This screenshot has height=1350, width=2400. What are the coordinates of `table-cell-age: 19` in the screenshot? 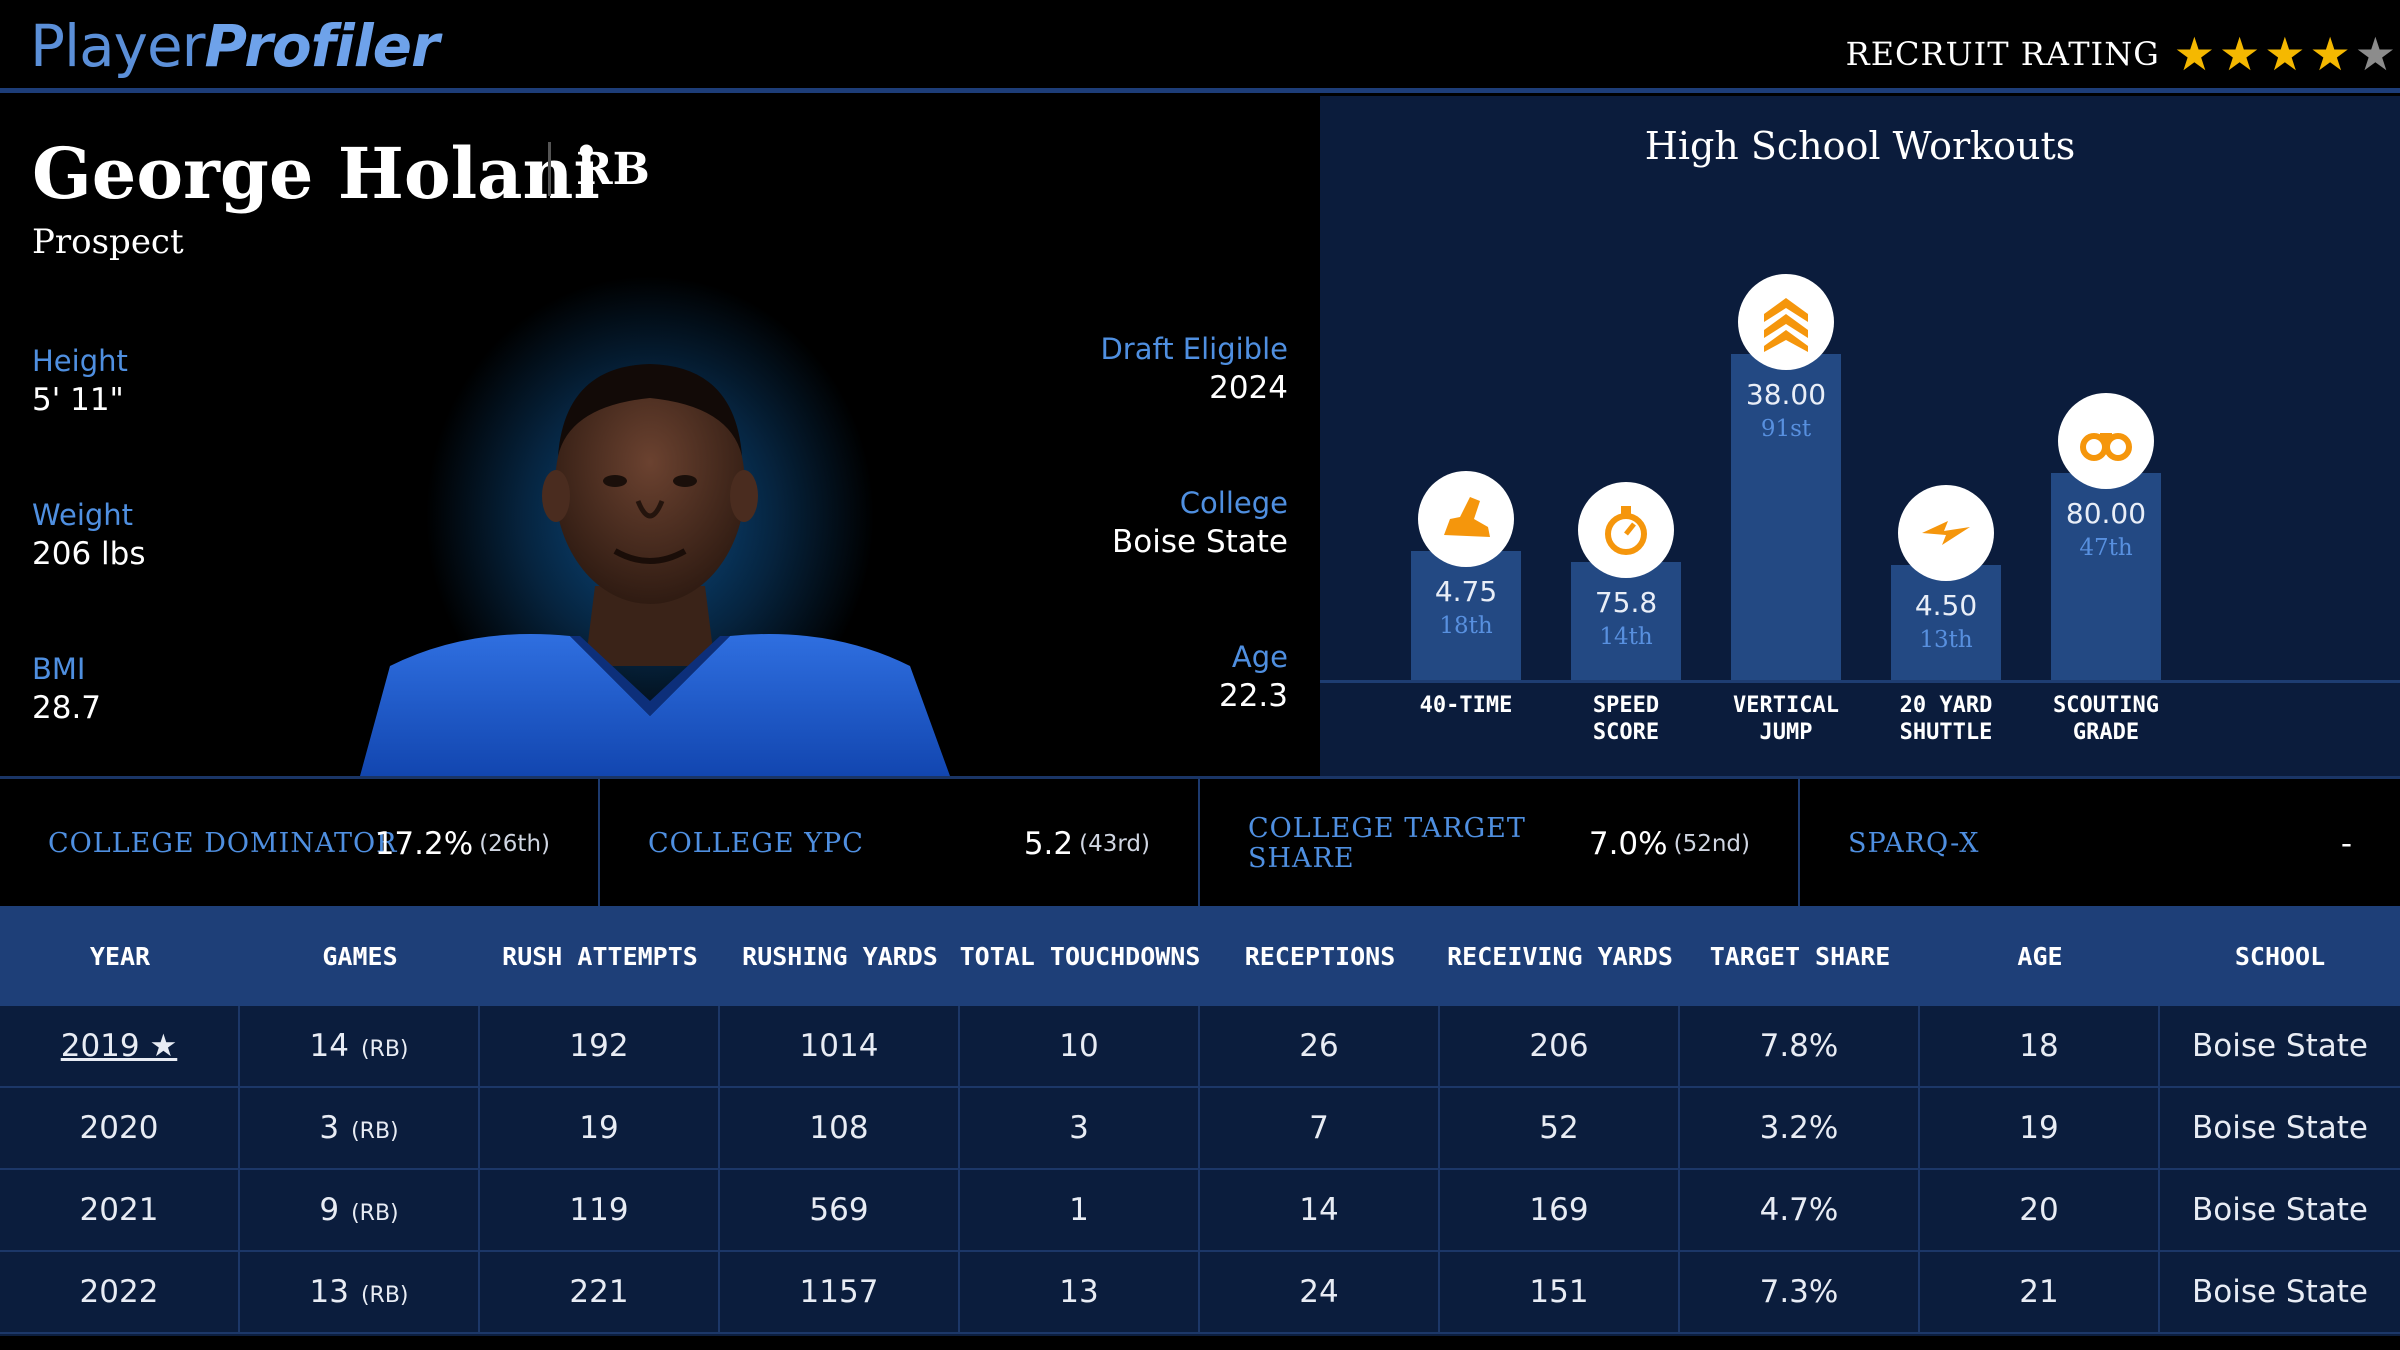 It's located at (2040, 1128).